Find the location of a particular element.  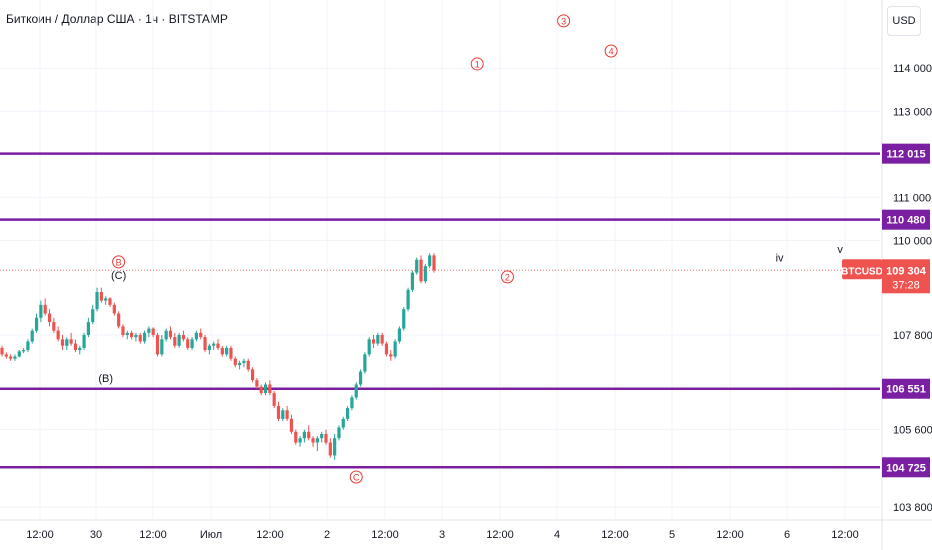

wave-label: 3 is located at coordinates (563, 21).